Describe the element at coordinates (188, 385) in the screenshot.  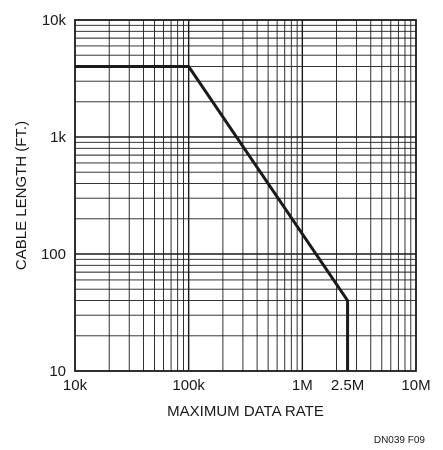
I see `x-tick-label: 100k` at that location.